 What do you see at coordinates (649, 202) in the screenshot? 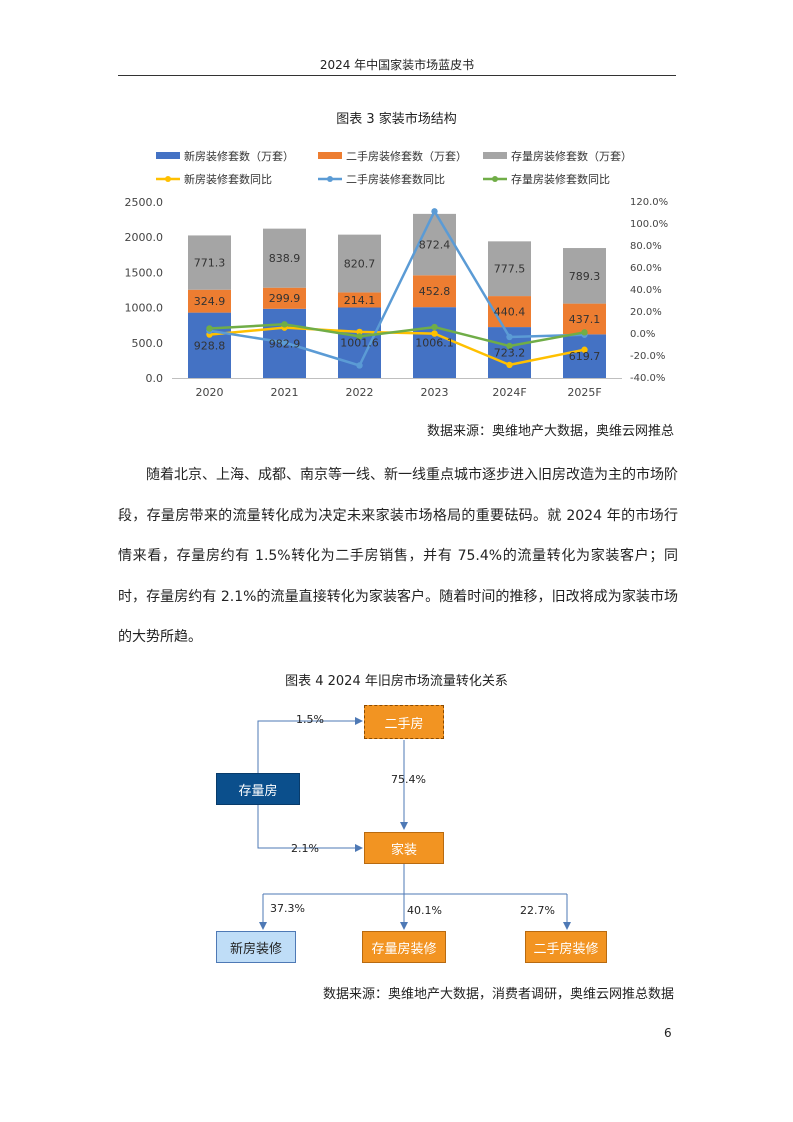
I see `y-right-tick-label: 120.0%` at bounding box center [649, 202].